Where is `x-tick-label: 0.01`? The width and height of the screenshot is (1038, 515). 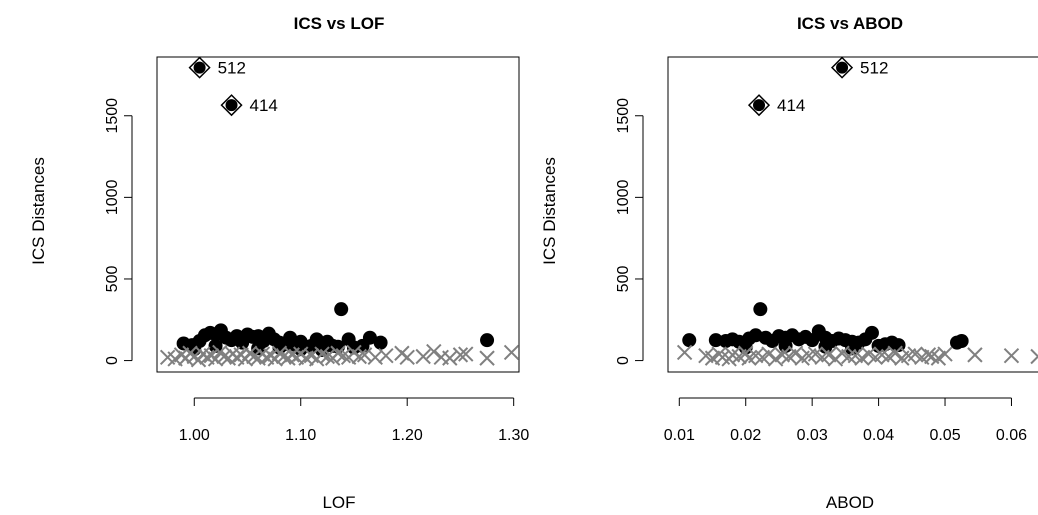 x-tick-label: 0.01 is located at coordinates (679, 435).